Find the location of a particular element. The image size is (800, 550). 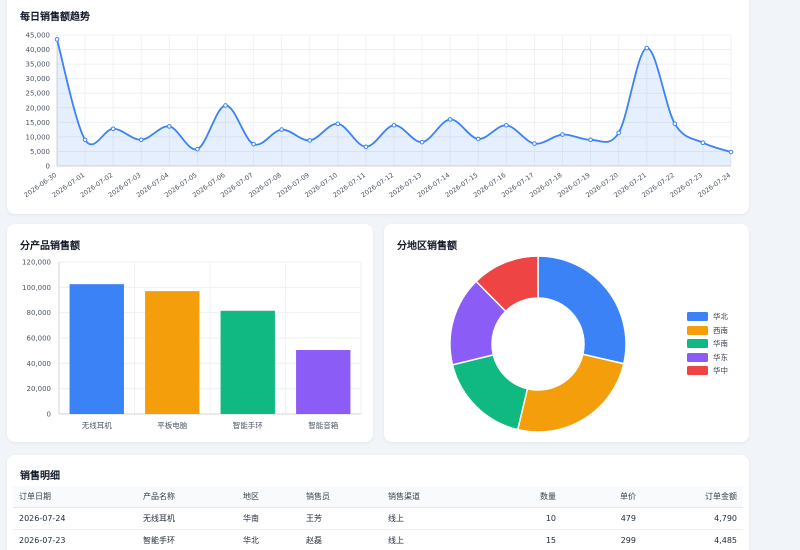

y-tick-label: 120,000 is located at coordinates (36, 263).